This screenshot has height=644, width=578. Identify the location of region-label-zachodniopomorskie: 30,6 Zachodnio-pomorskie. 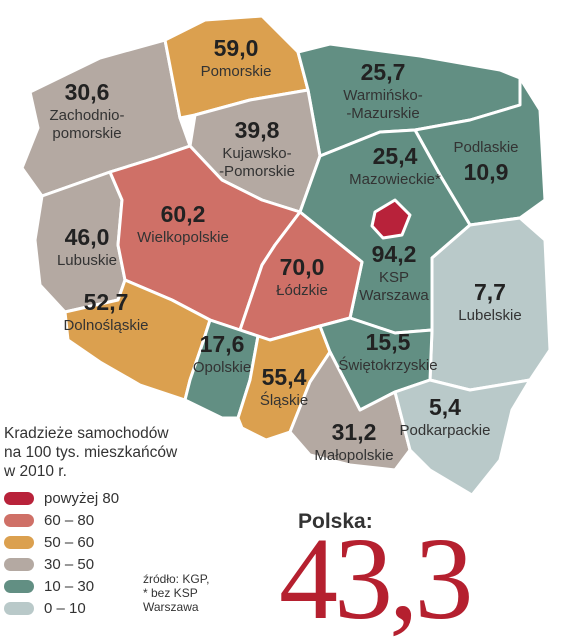
(86, 110).